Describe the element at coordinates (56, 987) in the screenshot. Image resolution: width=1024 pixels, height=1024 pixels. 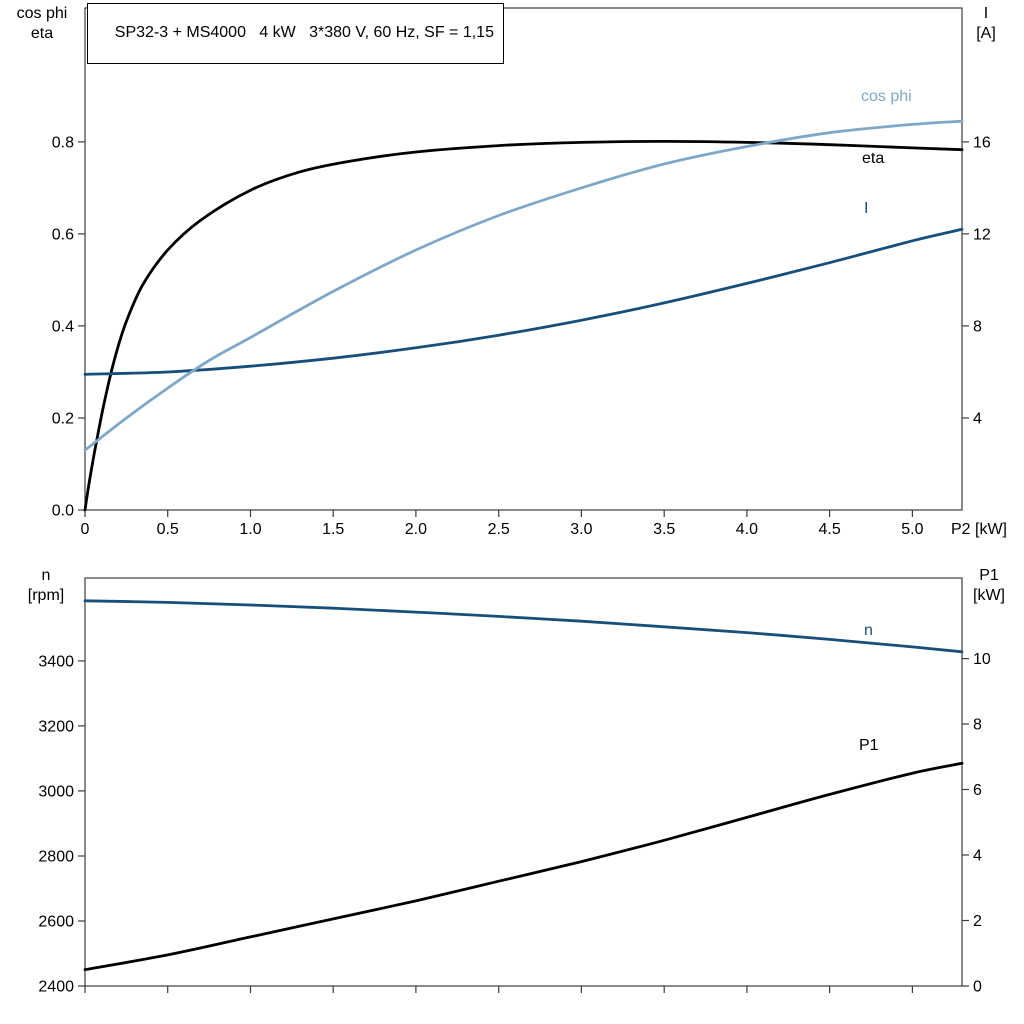
I see `left-tick-label: 2400` at that location.